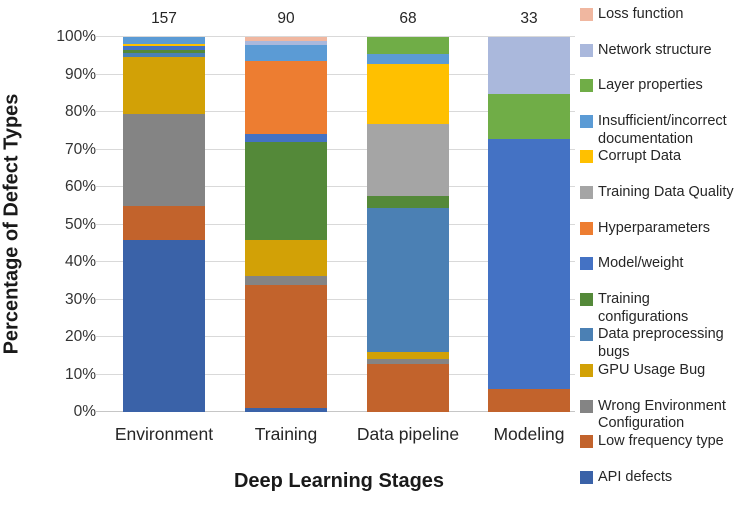 The height and width of the screenshot is (510, 747). I want to click on gridline-70%, so click(335, 149).